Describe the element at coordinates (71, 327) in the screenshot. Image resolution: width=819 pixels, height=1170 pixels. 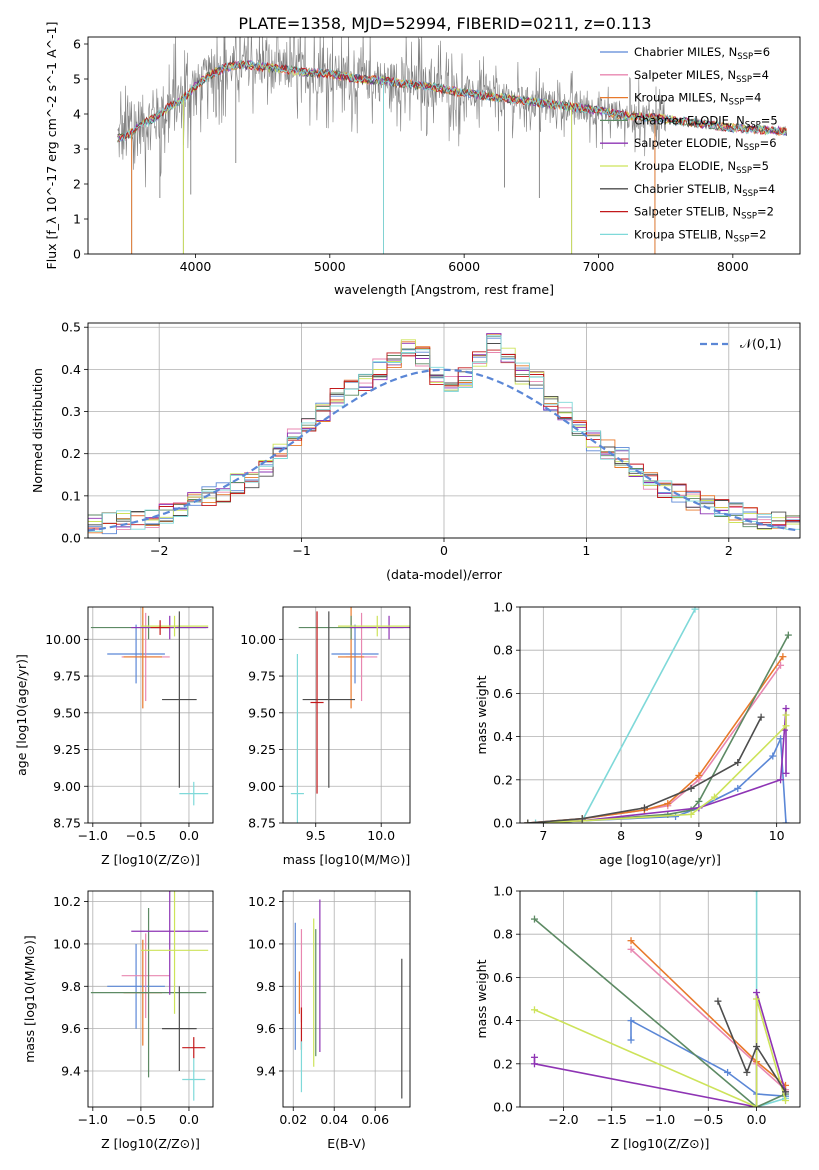
I see `y-tick-label: 0.5` at that location.